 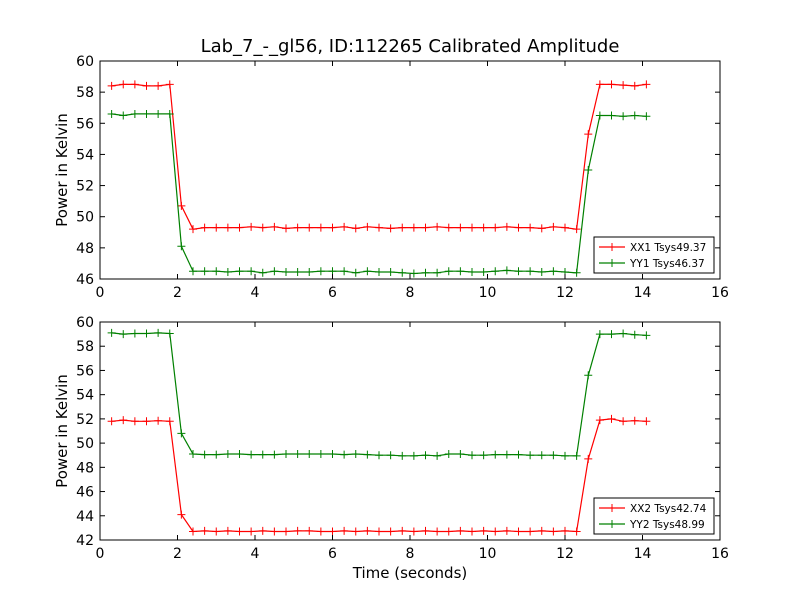 I want to click on y-tick-label: 48, so click(x=85, y=468).